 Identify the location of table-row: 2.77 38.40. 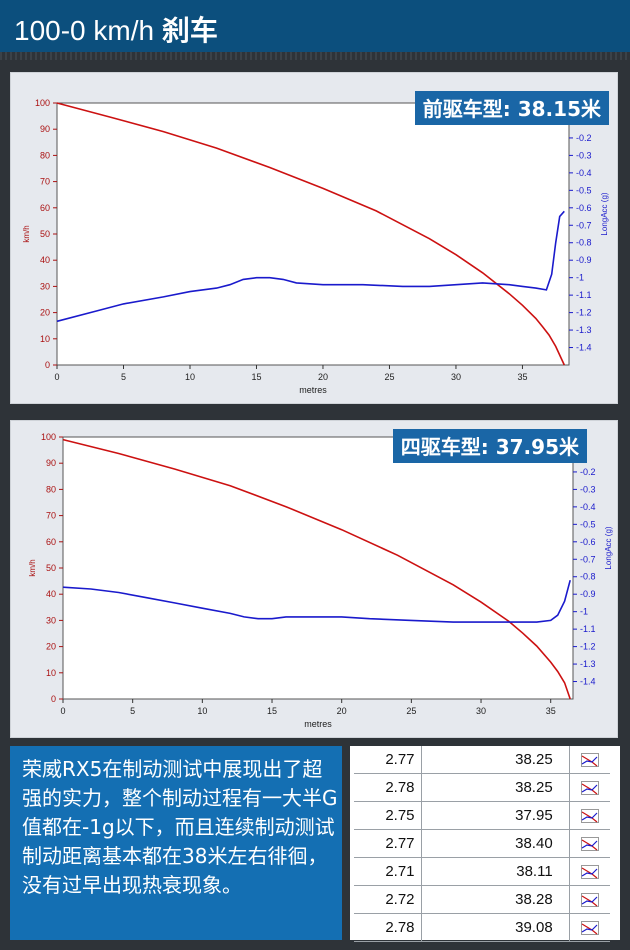
(482, 843).